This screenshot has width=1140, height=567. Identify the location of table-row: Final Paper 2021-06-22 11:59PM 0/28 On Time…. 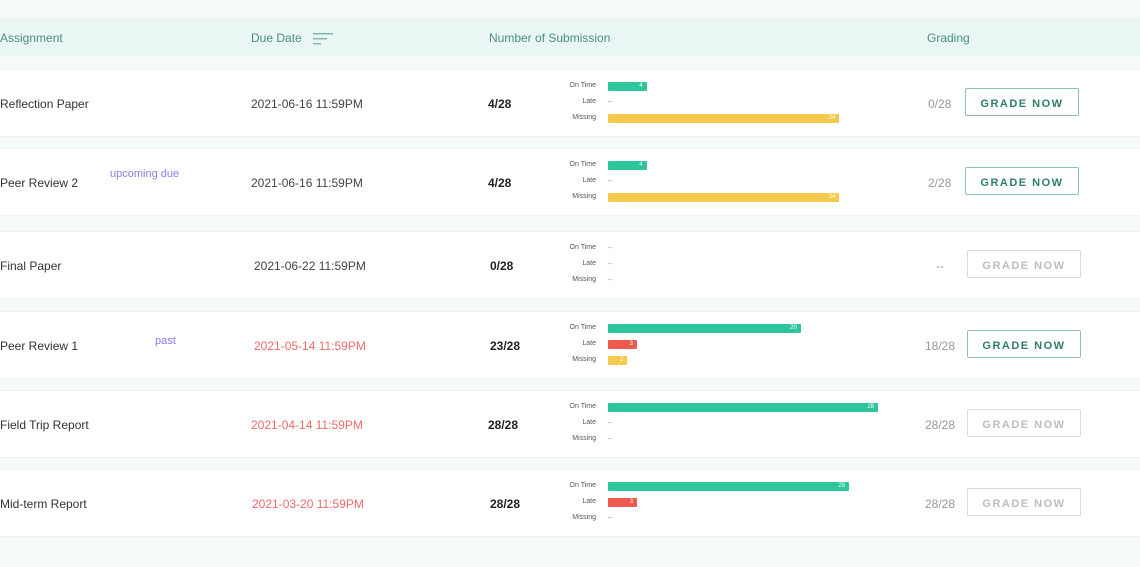
(570, 265).